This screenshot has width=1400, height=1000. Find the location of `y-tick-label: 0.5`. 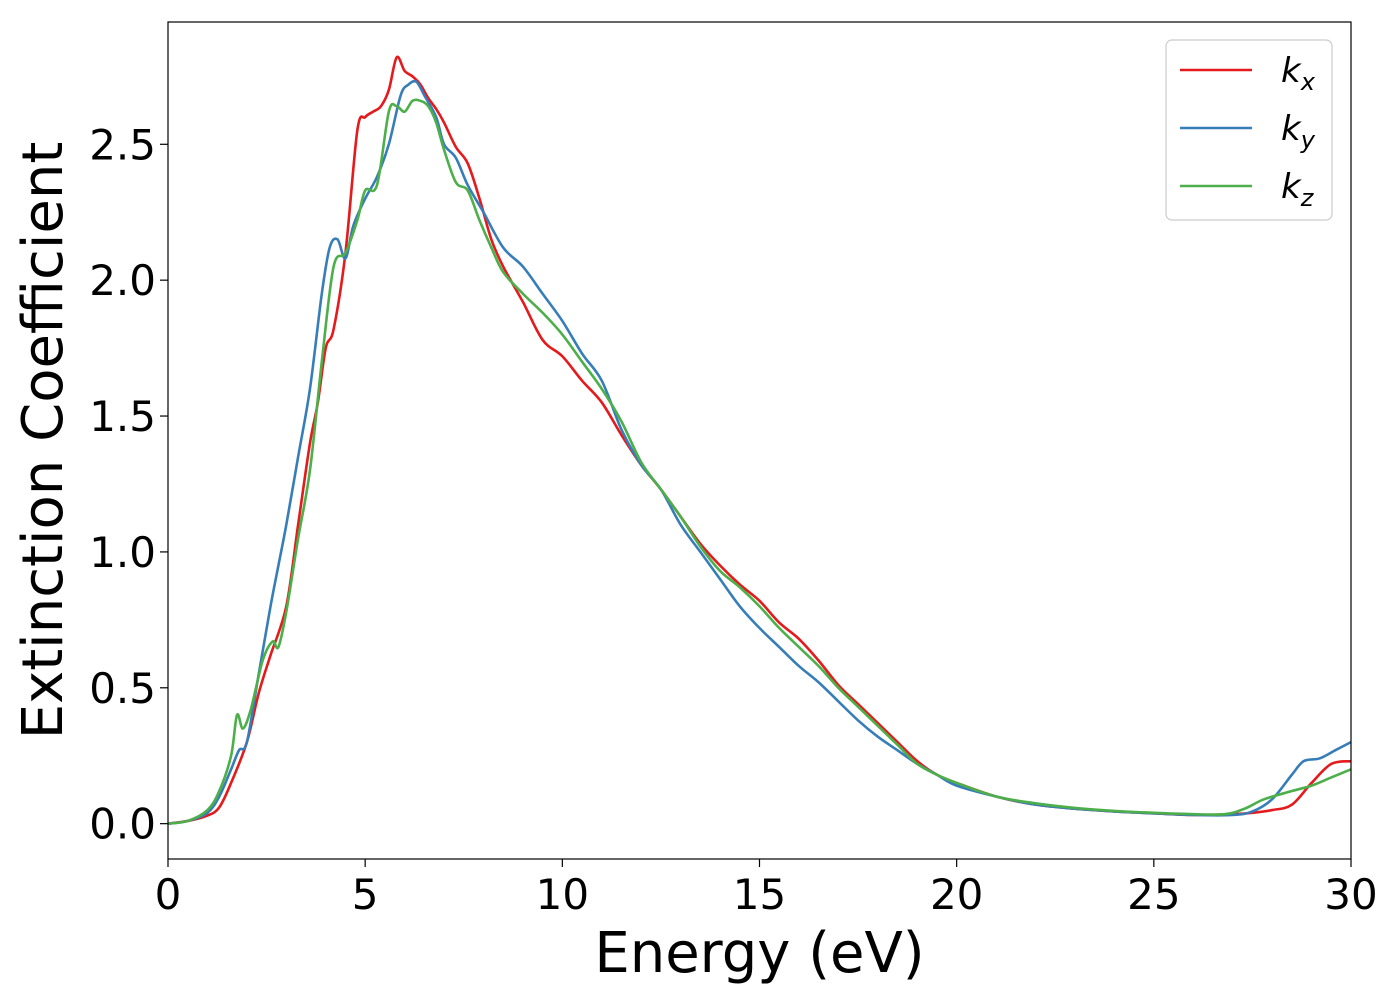

y-tick-label: 0.5 is located at coordinates (122, 688).